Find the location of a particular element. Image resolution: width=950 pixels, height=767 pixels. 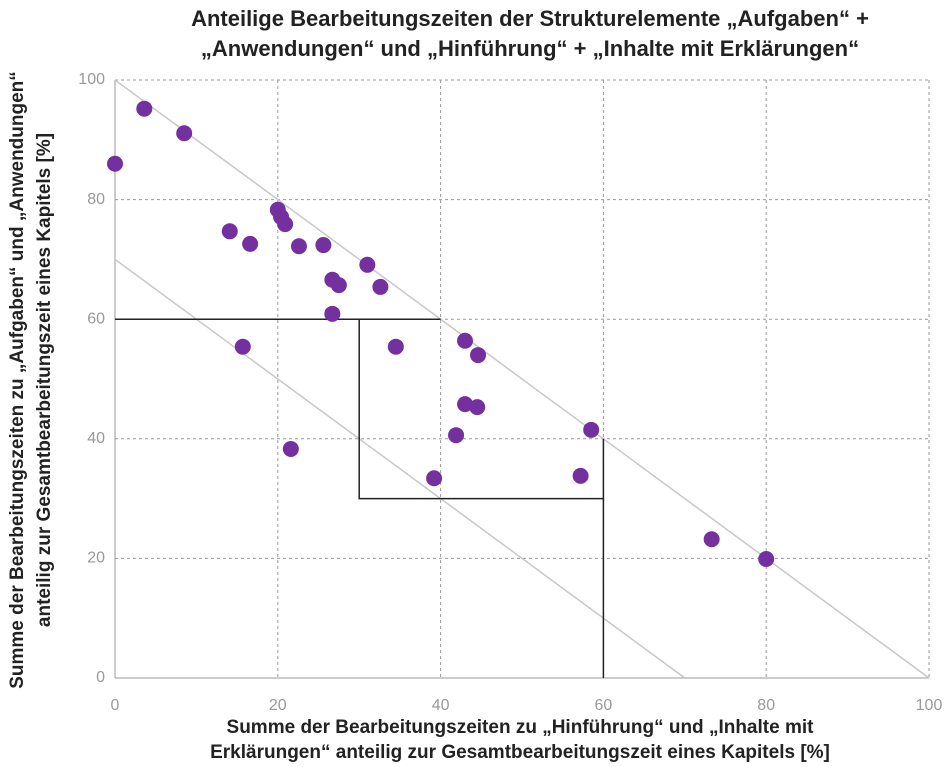

y-tick-label: 40 is located at coordinates (96, 438).